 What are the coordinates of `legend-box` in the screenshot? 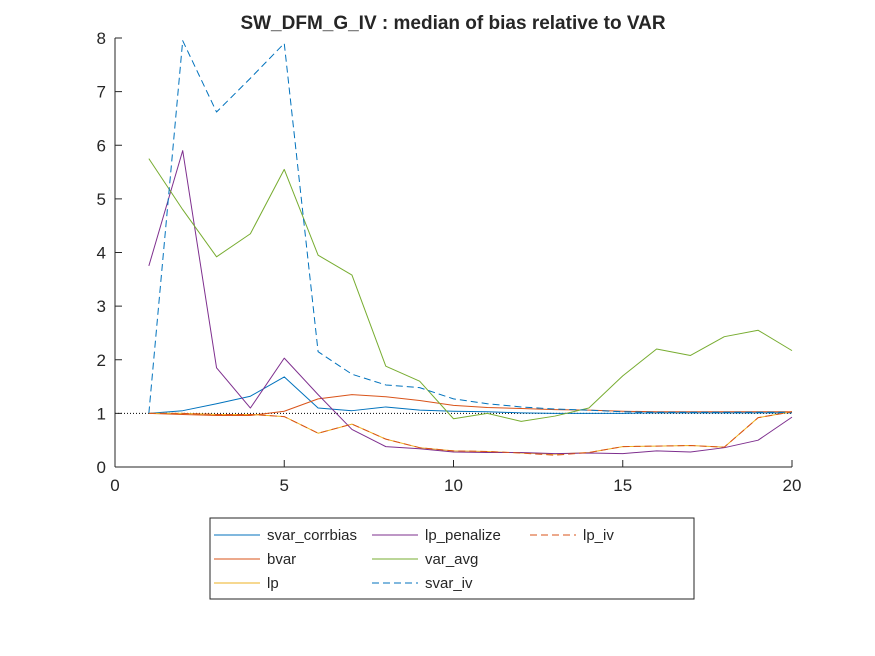 It's located at (452, 558).